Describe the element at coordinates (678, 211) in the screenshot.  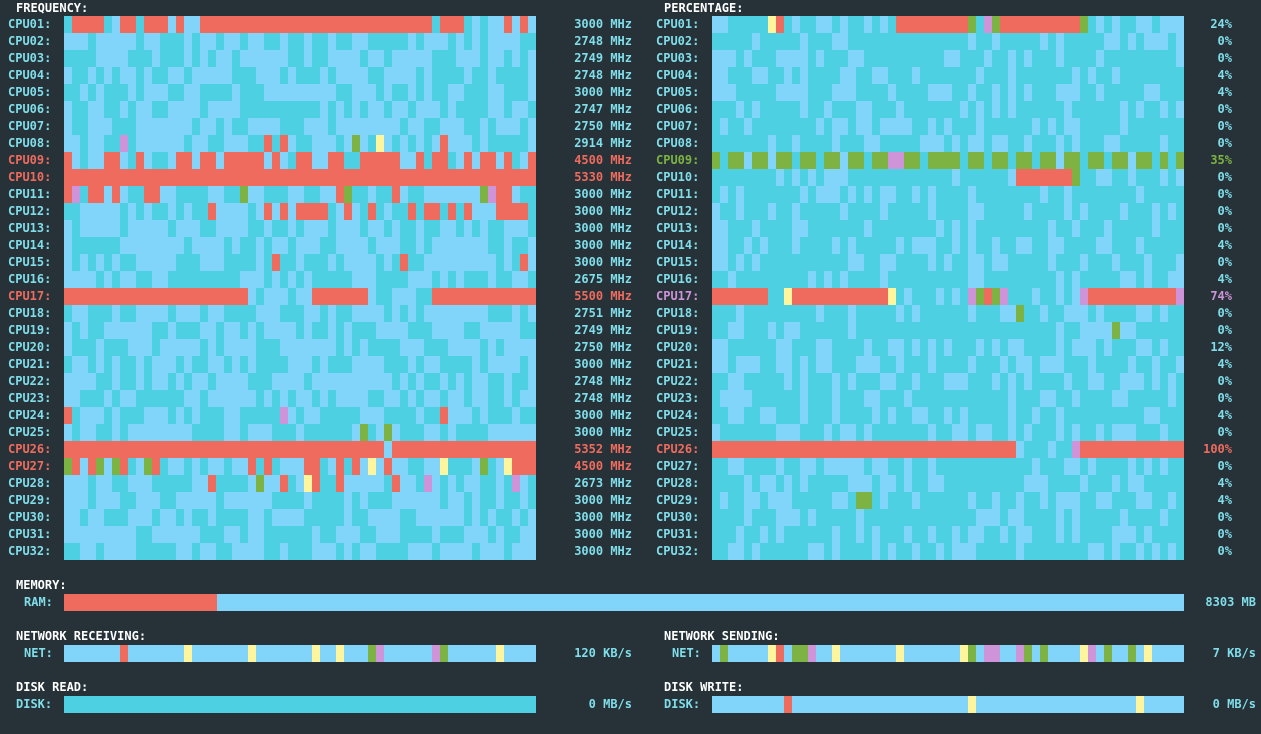
I see `percentage-row-label: CPU12:` at that location.